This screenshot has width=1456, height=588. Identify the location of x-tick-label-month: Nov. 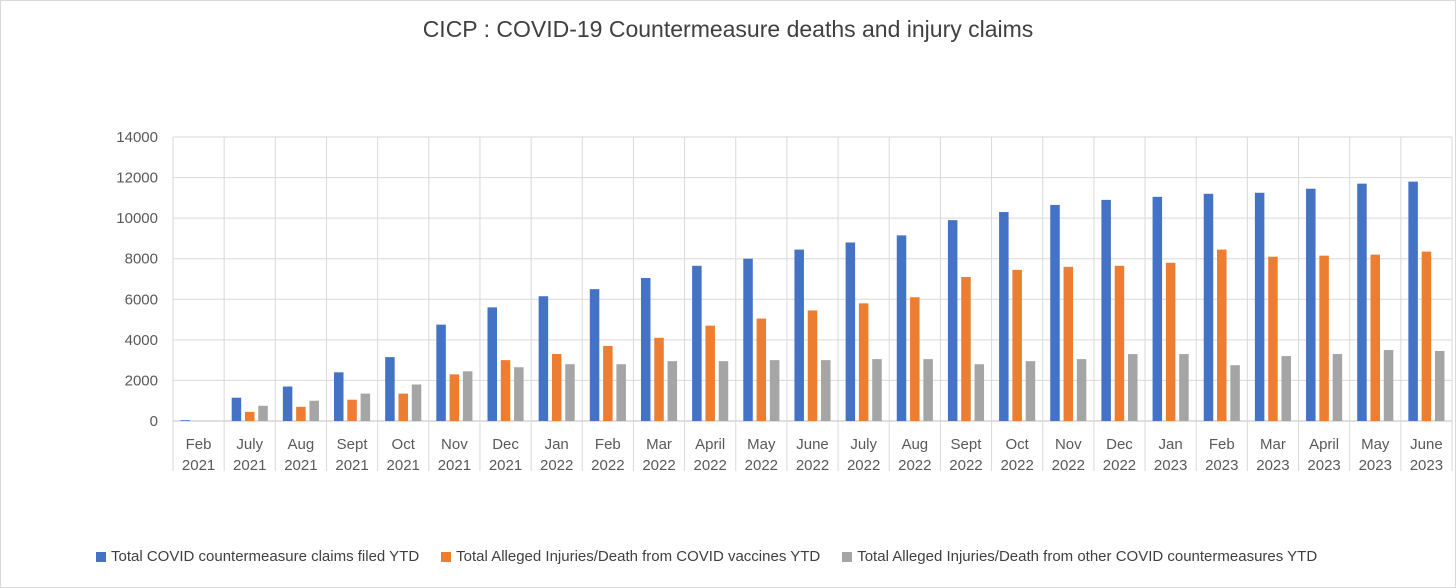
(1068, 444).